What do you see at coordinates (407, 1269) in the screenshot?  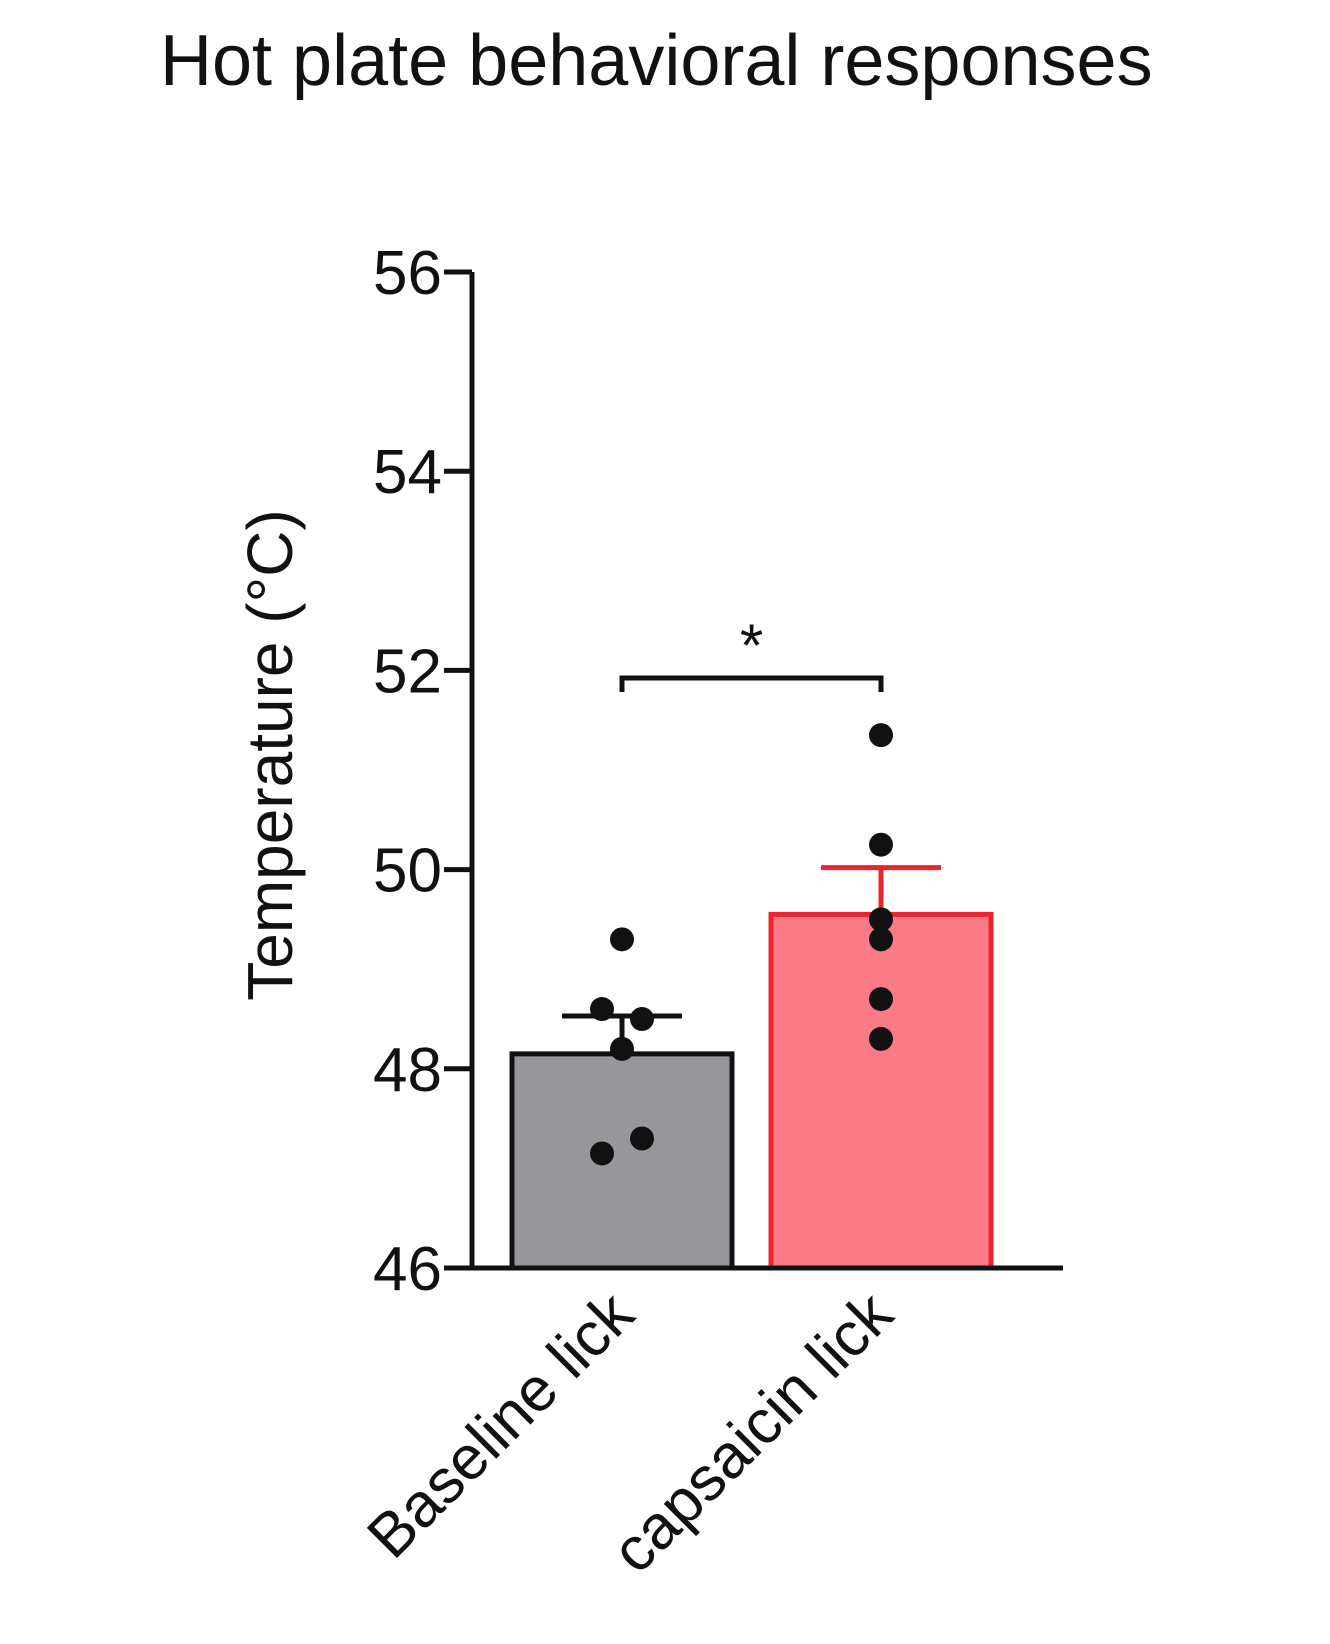 I see `y-tick-label-46: 46` at bounding box center [407, 1269].